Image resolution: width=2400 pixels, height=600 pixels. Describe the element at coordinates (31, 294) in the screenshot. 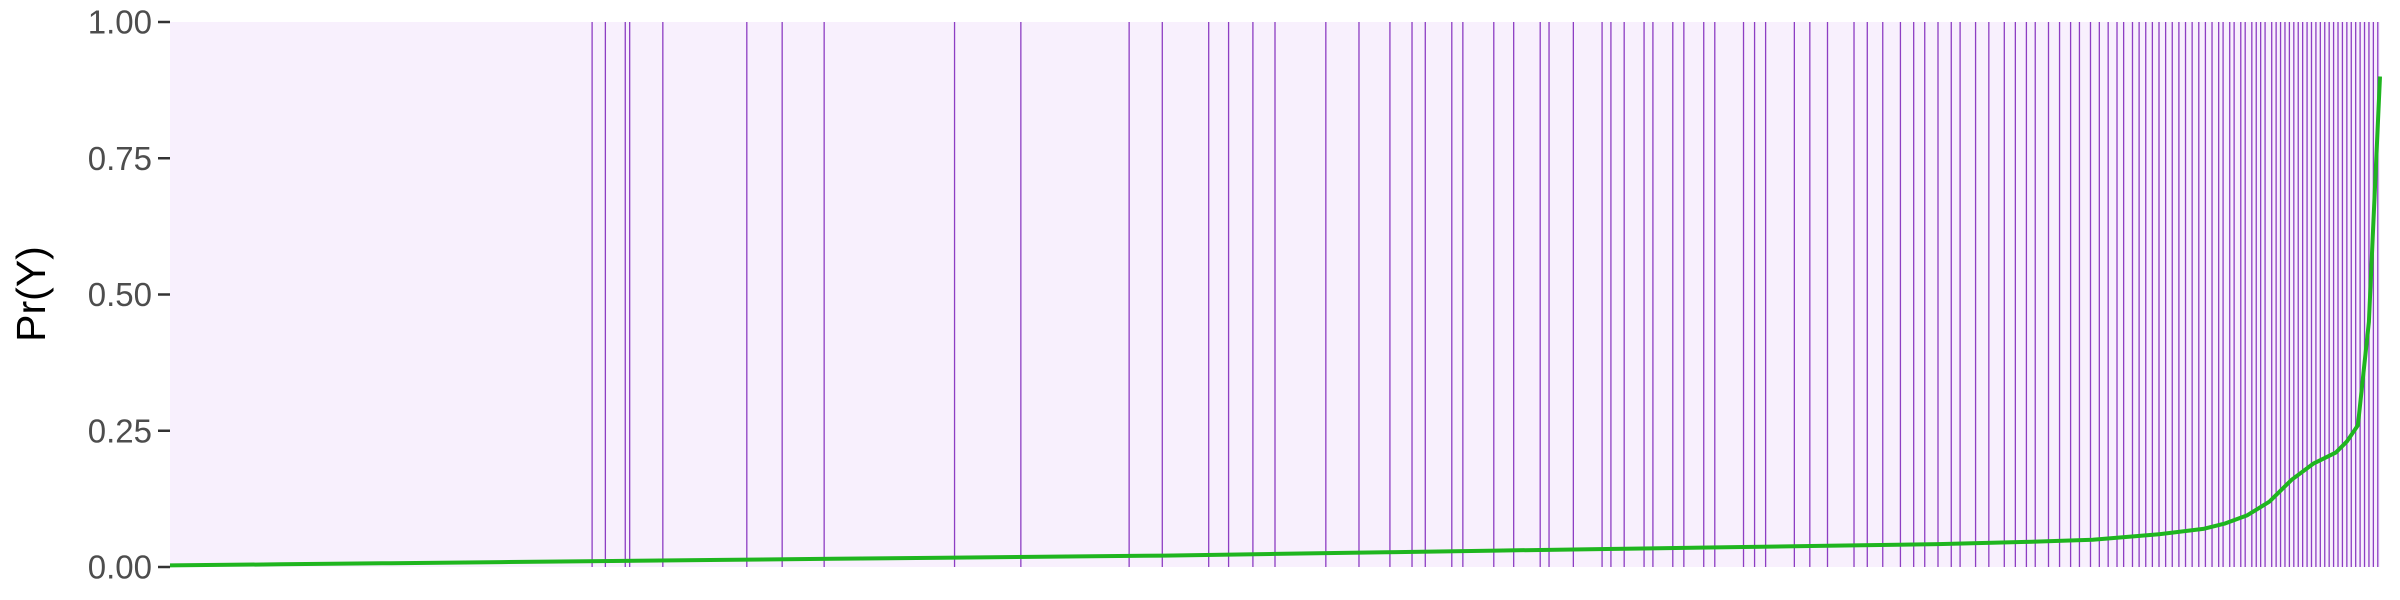

I see `y-axis-title: Pr(Y)` at that location.